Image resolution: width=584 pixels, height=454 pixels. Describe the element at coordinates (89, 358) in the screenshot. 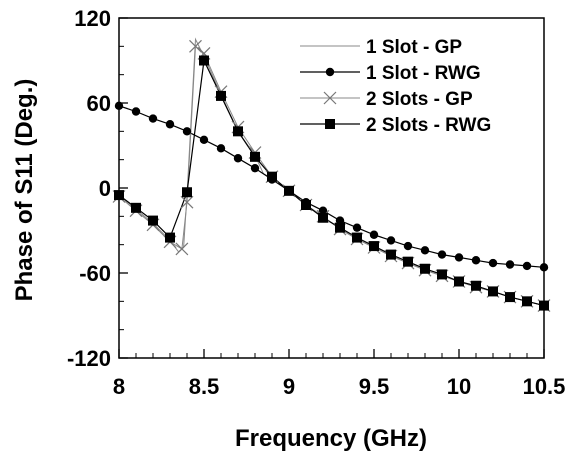

I see `y-tick-label: -120` at that location.